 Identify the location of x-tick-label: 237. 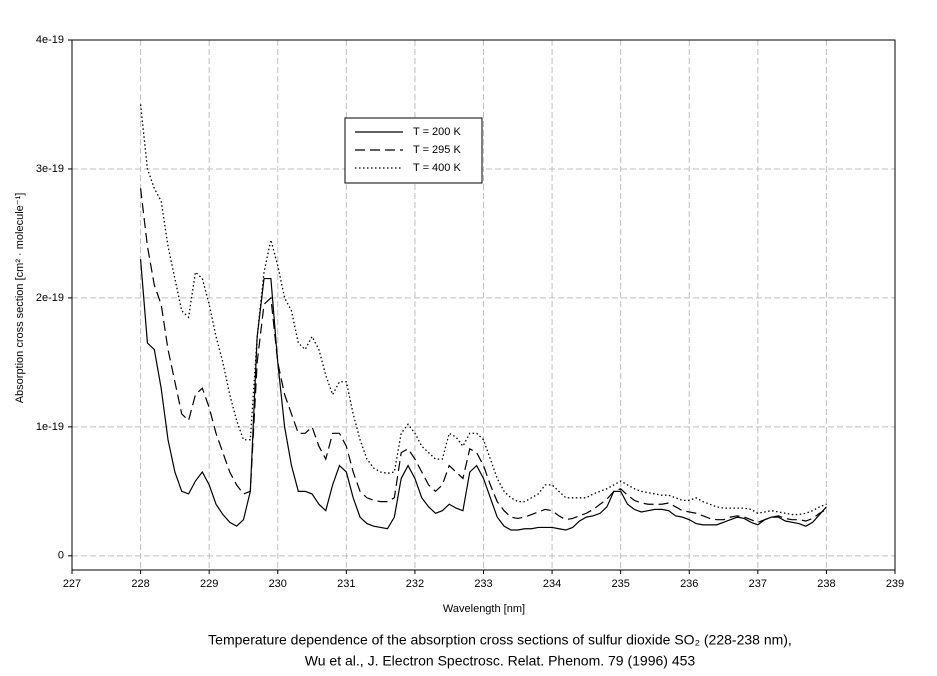
(758, 584).